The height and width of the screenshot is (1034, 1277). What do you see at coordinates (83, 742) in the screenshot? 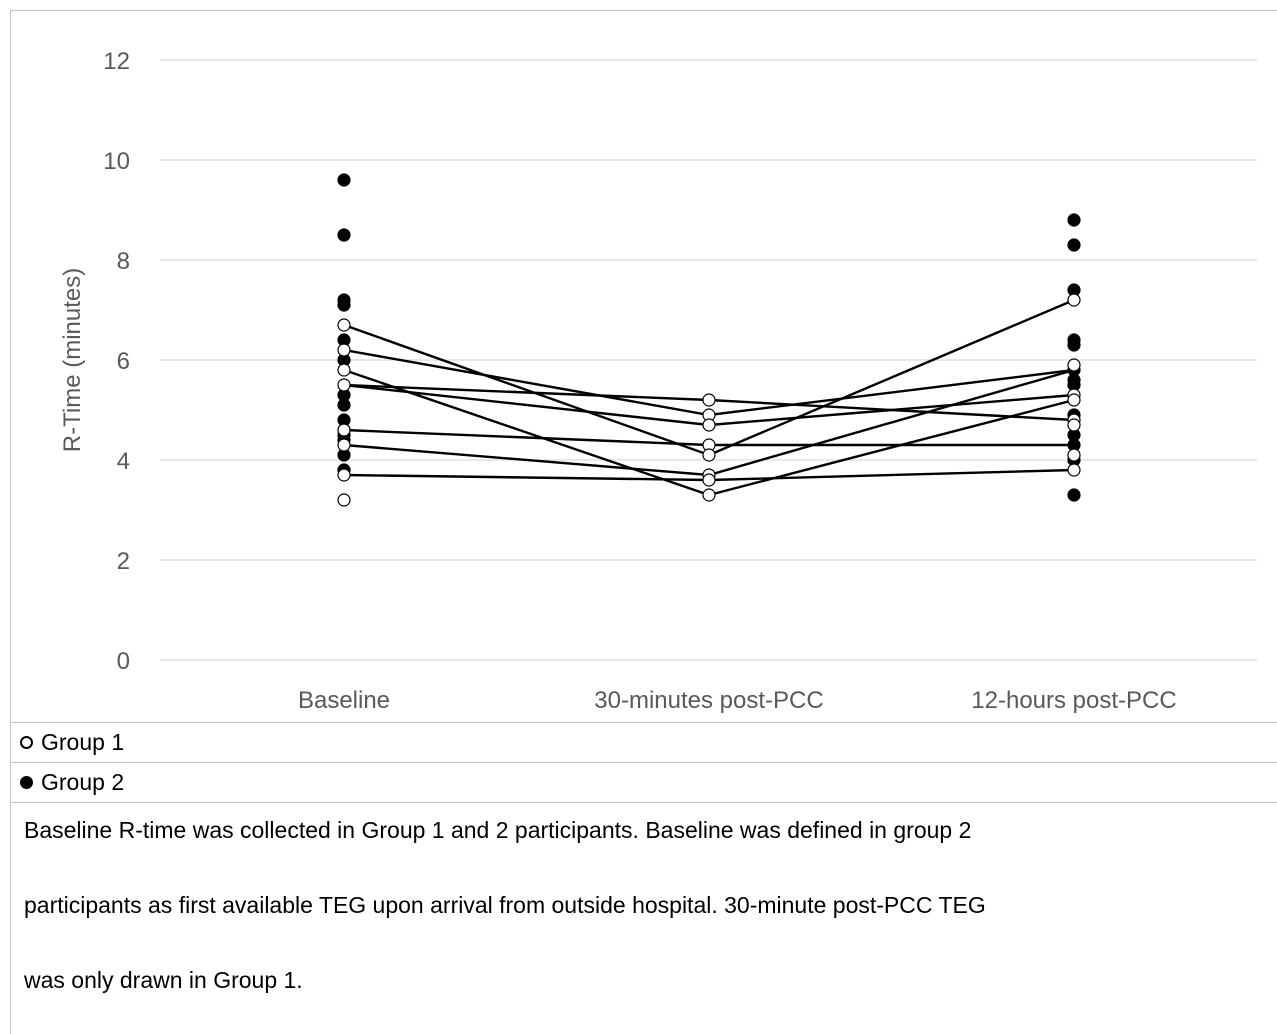
I see `legend-label-group-1: Group 1` at bounding box center [83, 742].